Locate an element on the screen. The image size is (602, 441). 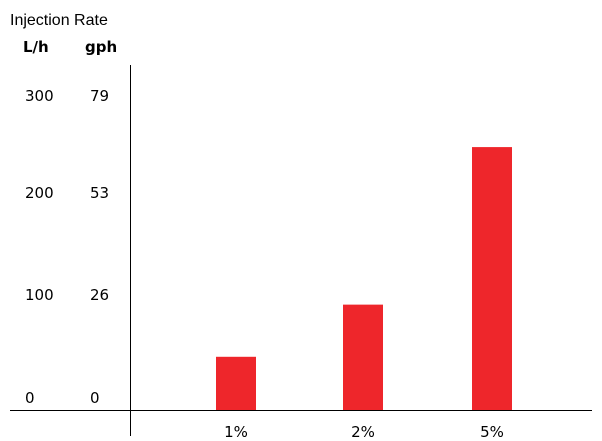
y-tick-primary-200: 200 is located at coordinates (39, 193).